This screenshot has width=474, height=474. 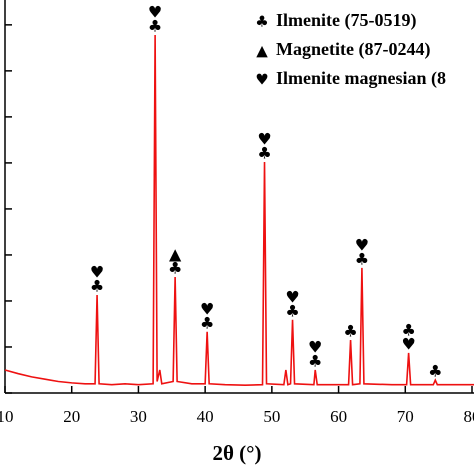 I want to click on legend-label: Ilmenite magnesian (8, so click(x=361, y=78).